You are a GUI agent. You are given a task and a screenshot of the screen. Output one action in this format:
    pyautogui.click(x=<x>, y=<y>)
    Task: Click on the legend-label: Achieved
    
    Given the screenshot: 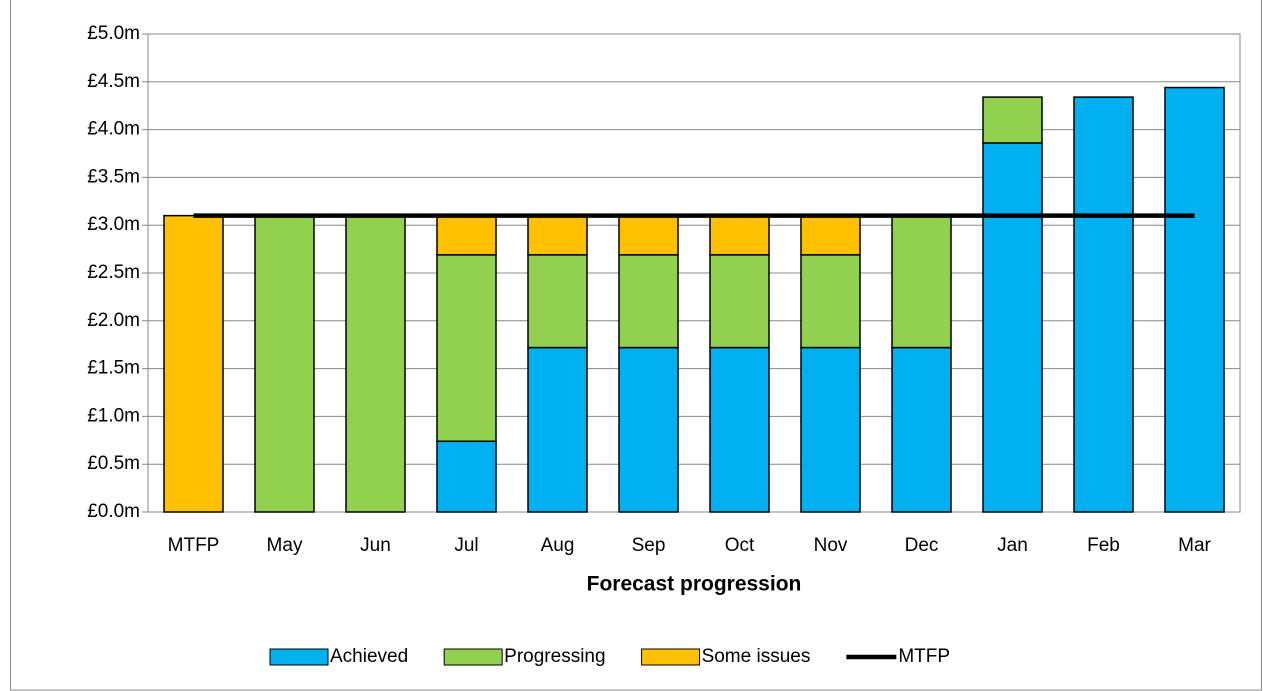 What is the action you would take?
    pyautogui.click(x=369, y=656)
    